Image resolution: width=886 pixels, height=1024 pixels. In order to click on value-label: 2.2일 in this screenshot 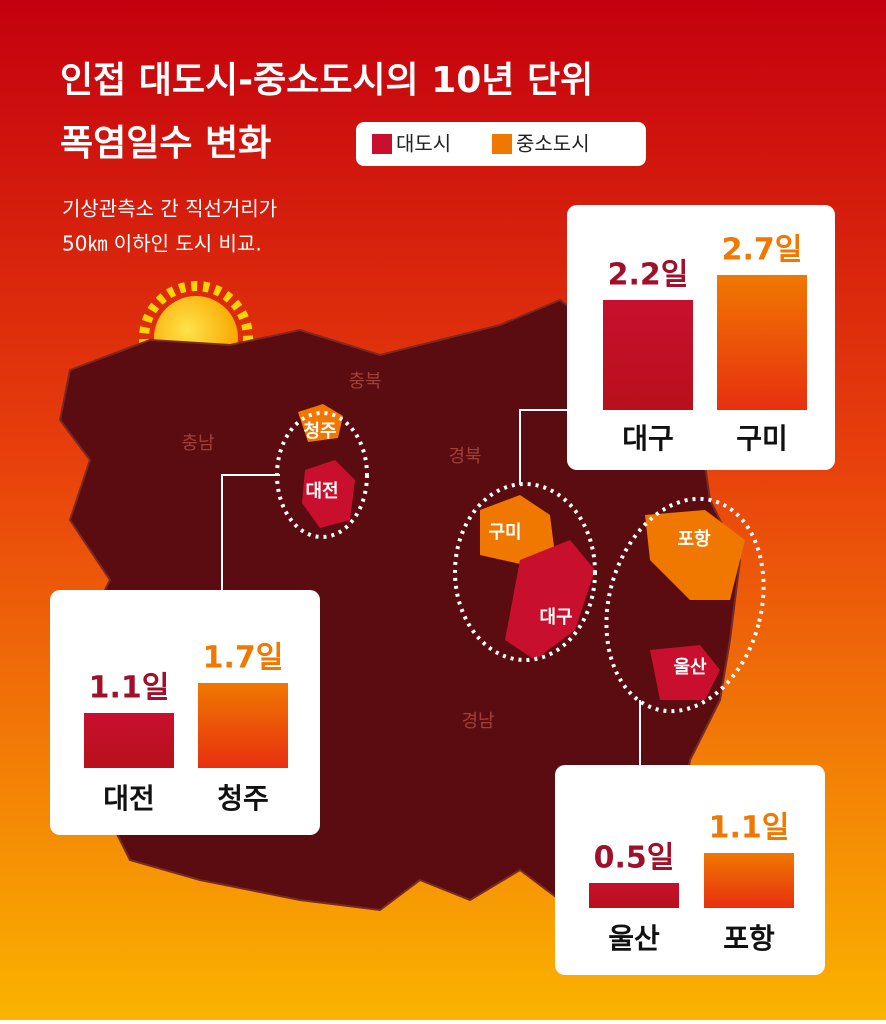, I will do `click(648, 275)`.